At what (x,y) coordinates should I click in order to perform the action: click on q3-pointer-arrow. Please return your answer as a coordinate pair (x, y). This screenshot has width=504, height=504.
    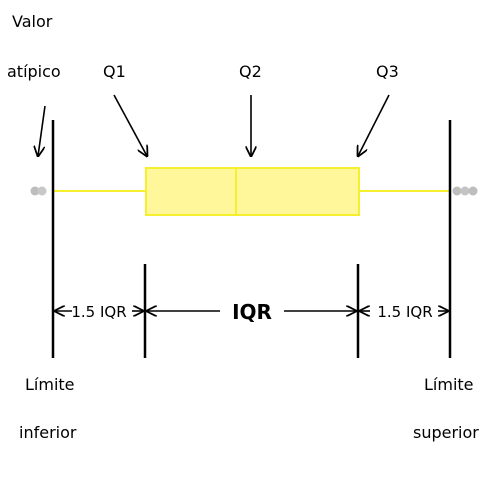
    Looking at the image, I should click on (374, 125).